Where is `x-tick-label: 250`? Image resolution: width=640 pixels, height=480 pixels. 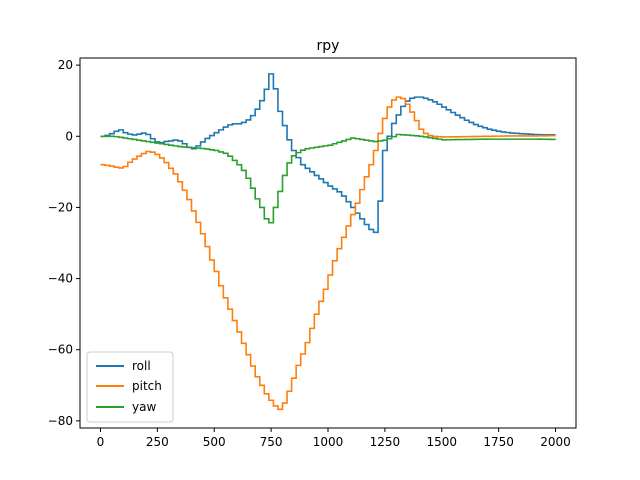 x-tick-label: 250 is located at coordinates (157, 442).